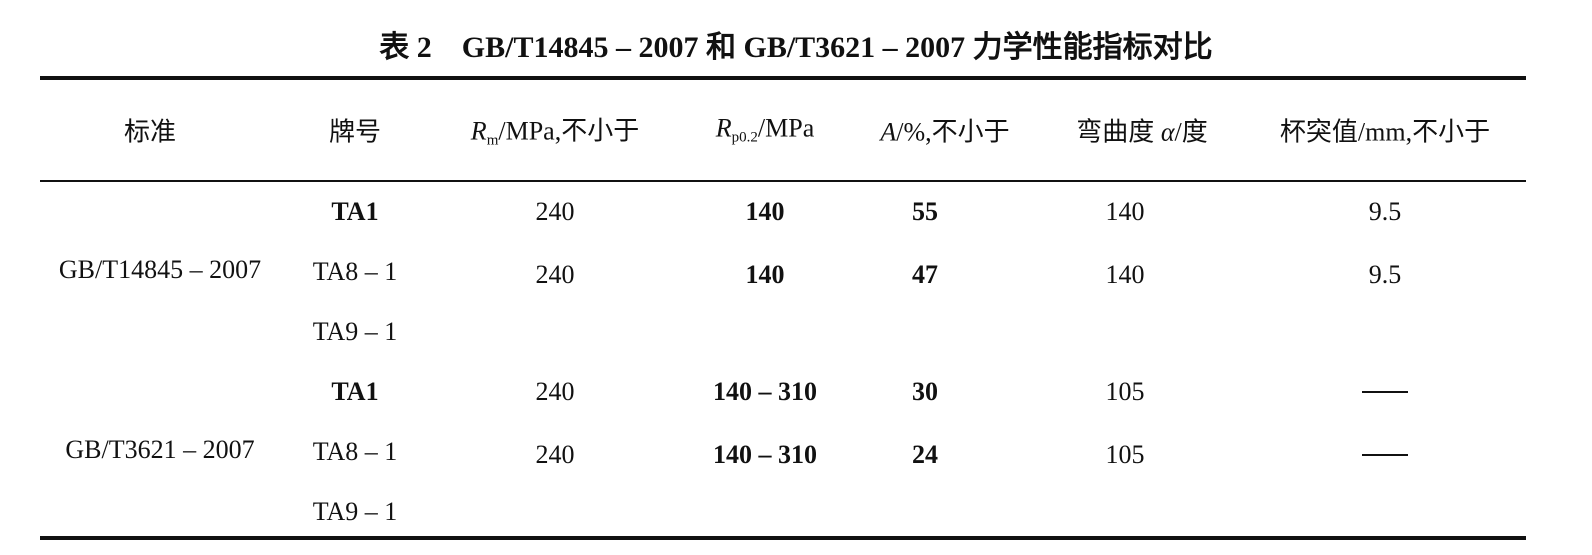 This screenshot has height=555, width=1592. What do you see at coordinates (478, 131) in the screenshot?
I see `rm-symbol: R` at bounding box center [478, 131].